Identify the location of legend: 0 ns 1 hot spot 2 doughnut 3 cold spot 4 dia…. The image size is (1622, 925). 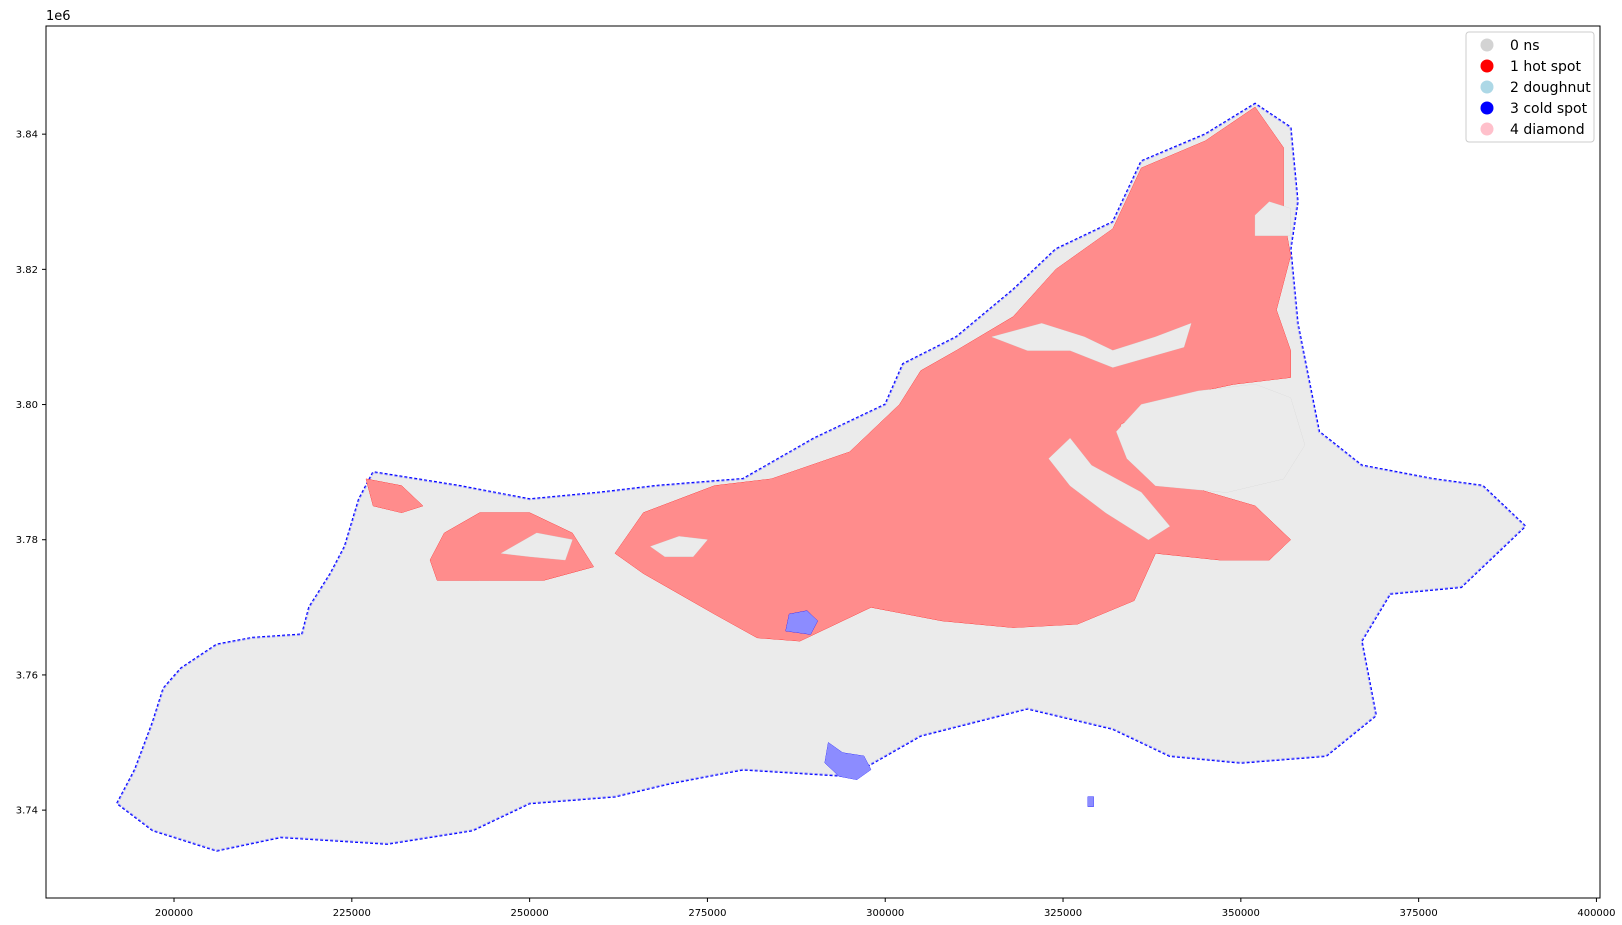
(1530, 87).